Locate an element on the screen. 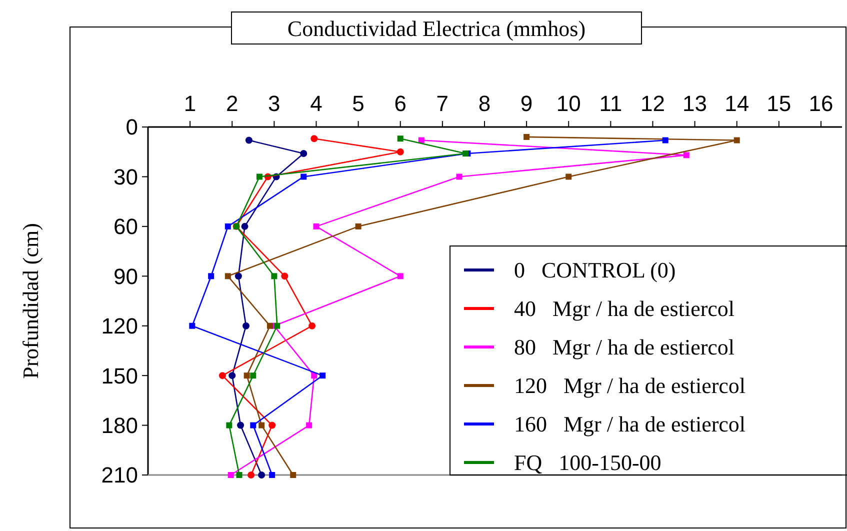 The width and height of the screenshot is (847, 531). x-tick-label: 5 is located at coordinates (358, 103).